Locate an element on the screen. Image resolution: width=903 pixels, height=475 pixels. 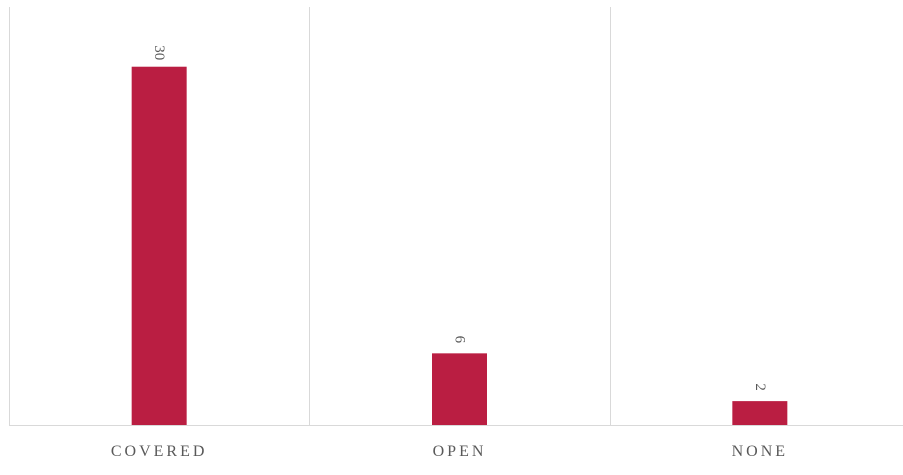
data-label-open: 6 is located at coordinates (460, 340).